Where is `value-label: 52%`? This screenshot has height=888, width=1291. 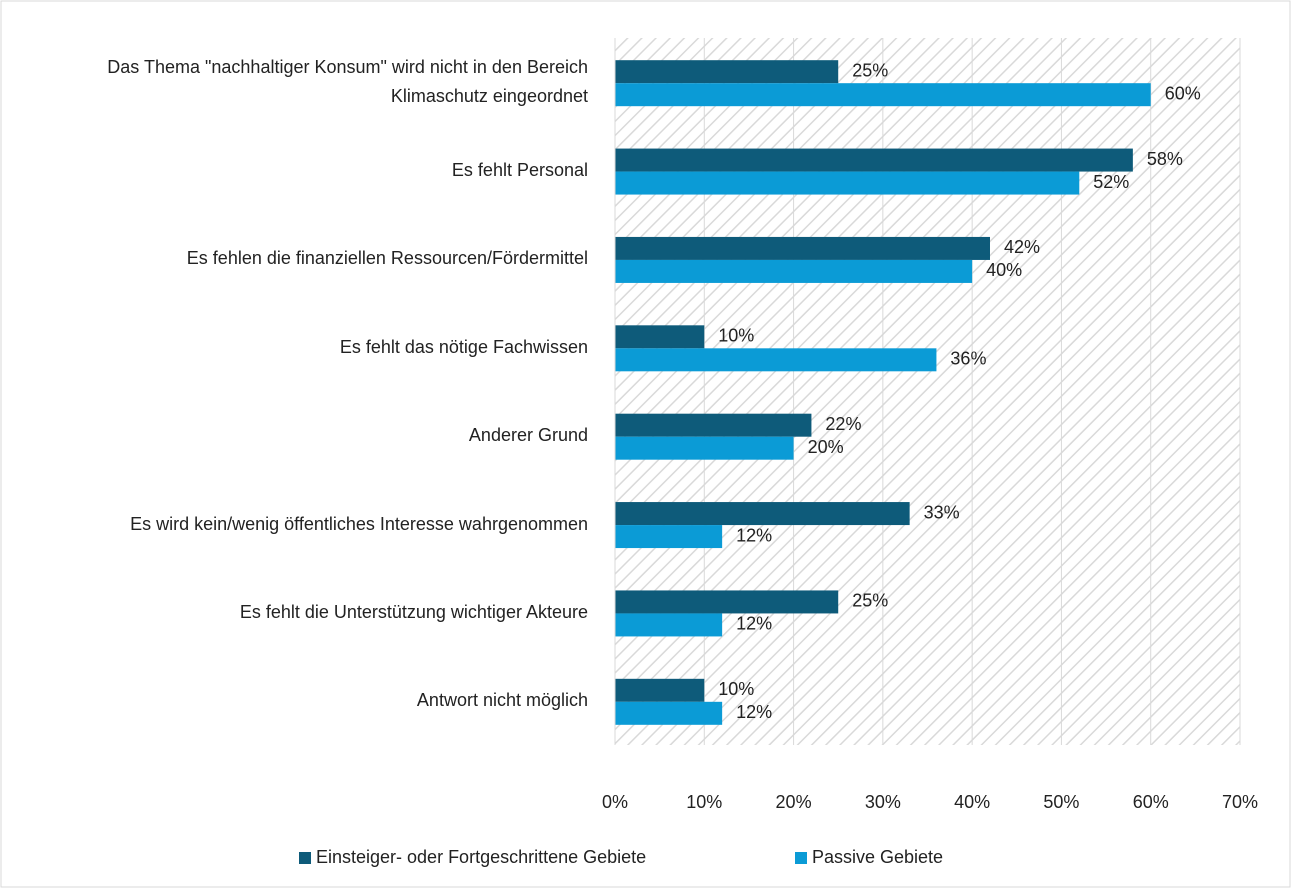 value-label: 52% is located at coordinates (1111, 182).